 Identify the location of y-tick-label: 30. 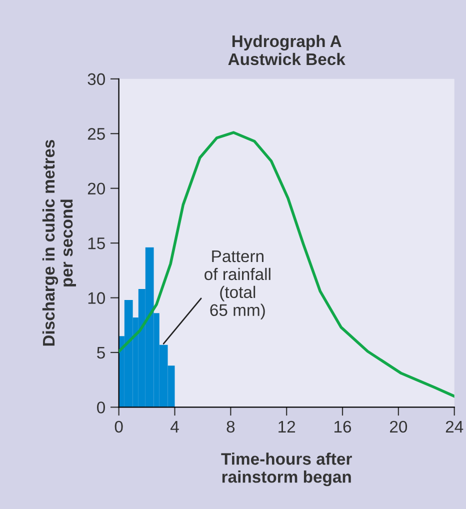
(96, 79).